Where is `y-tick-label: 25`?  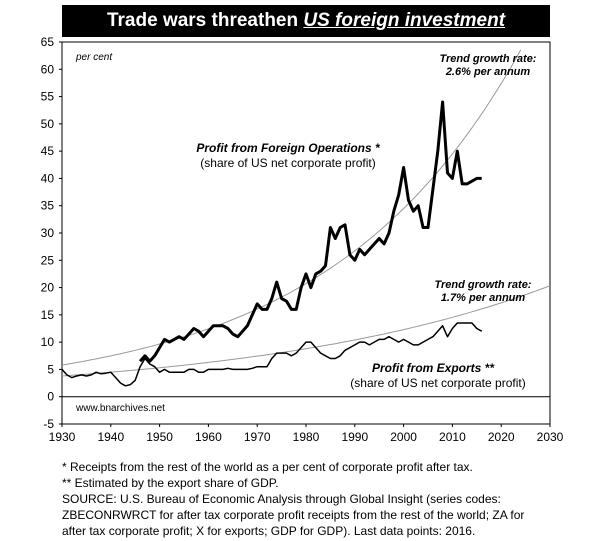
y-tick-label: 25 is located at coordinates (48, 260).